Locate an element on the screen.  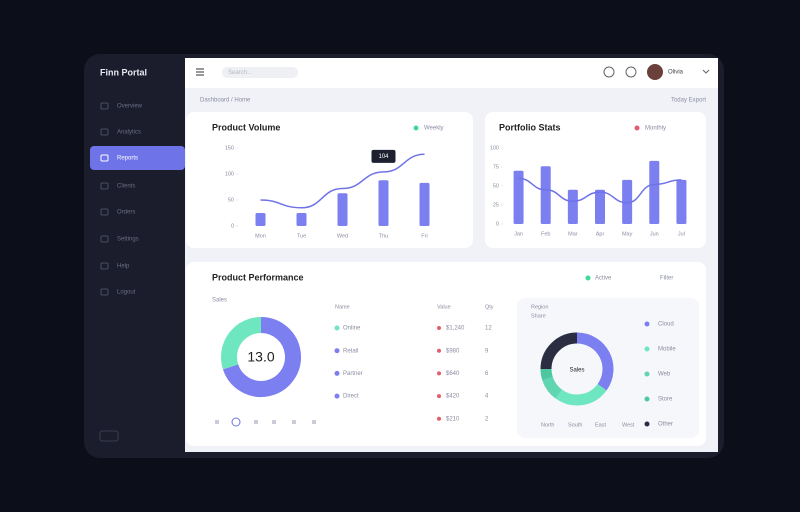
donut-center-label: 13.0 is located at coordinates (260, 357).